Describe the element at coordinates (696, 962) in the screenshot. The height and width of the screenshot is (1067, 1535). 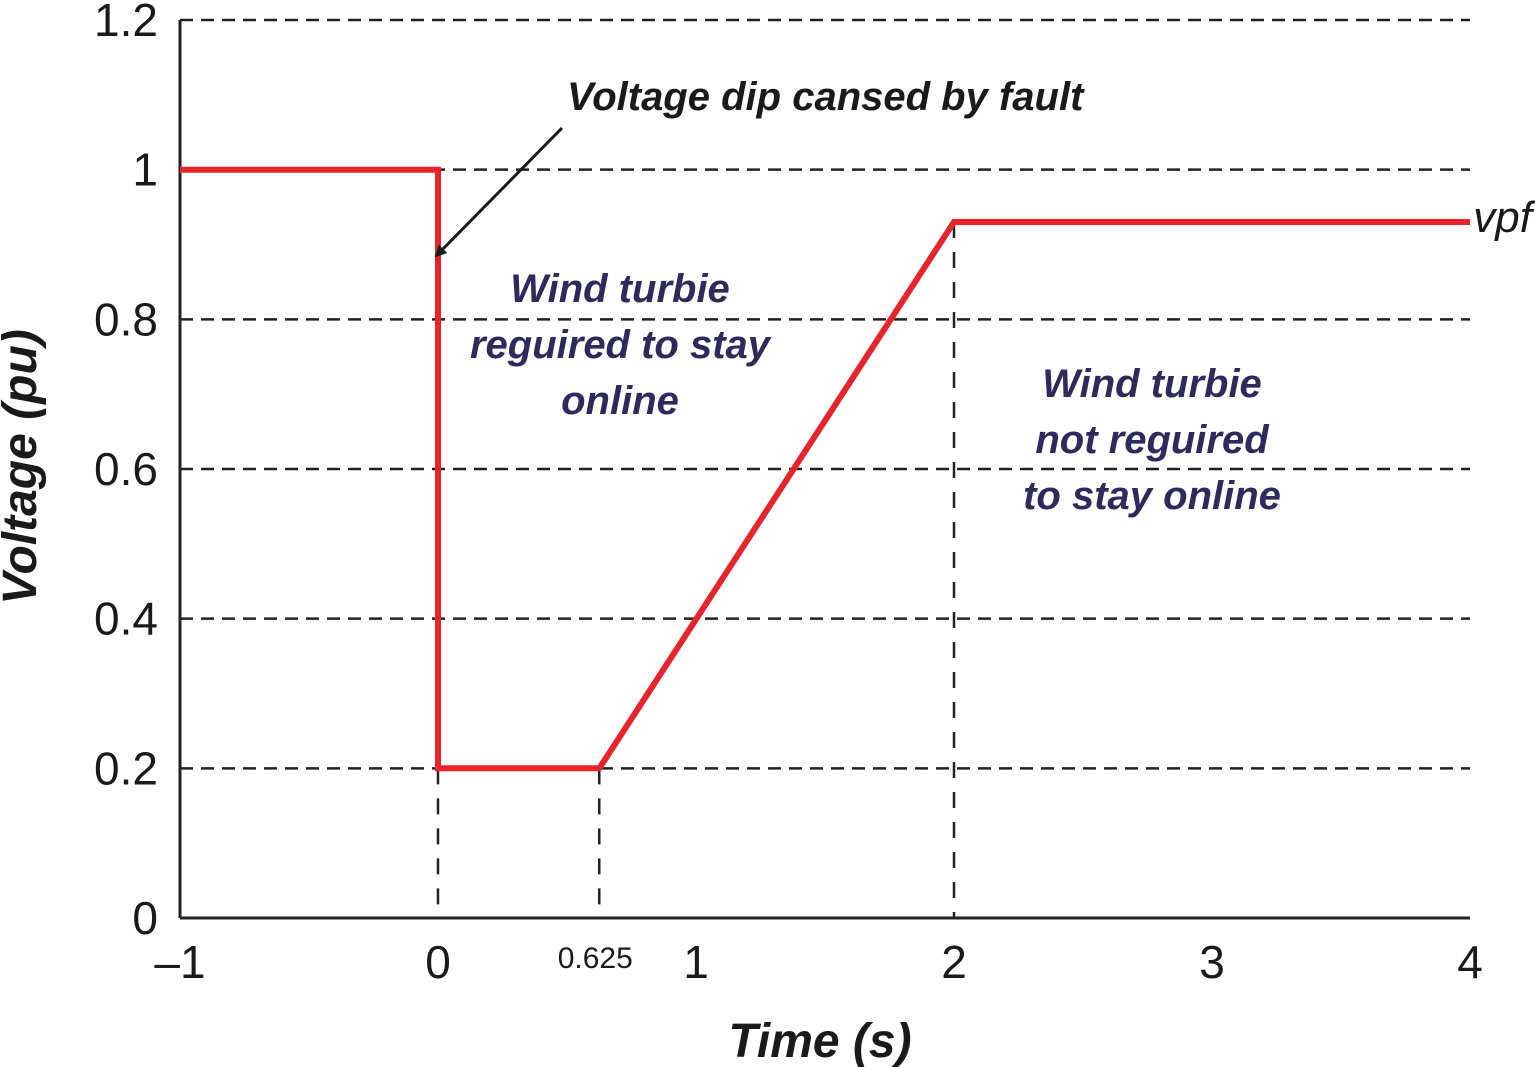
I see `x-tick-label-1: 1` at that location.